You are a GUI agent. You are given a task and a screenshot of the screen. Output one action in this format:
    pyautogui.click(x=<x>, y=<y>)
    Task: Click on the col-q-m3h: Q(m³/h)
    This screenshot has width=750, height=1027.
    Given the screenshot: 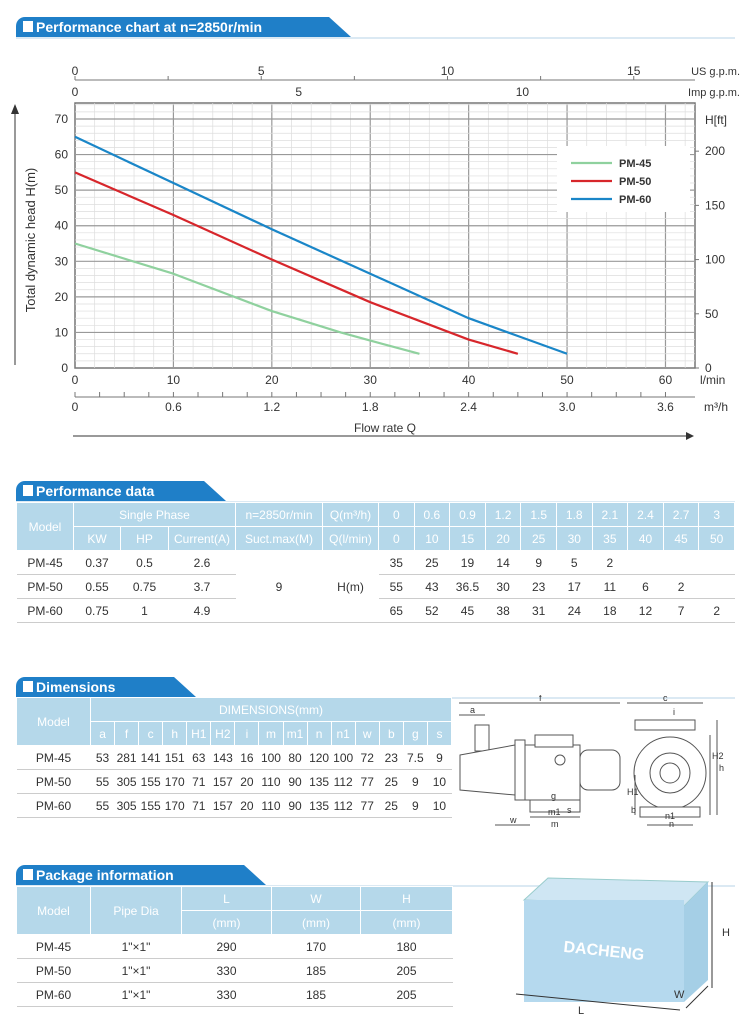 What is the action you would take?
    pyautogui.click(x=350, y=514)
    